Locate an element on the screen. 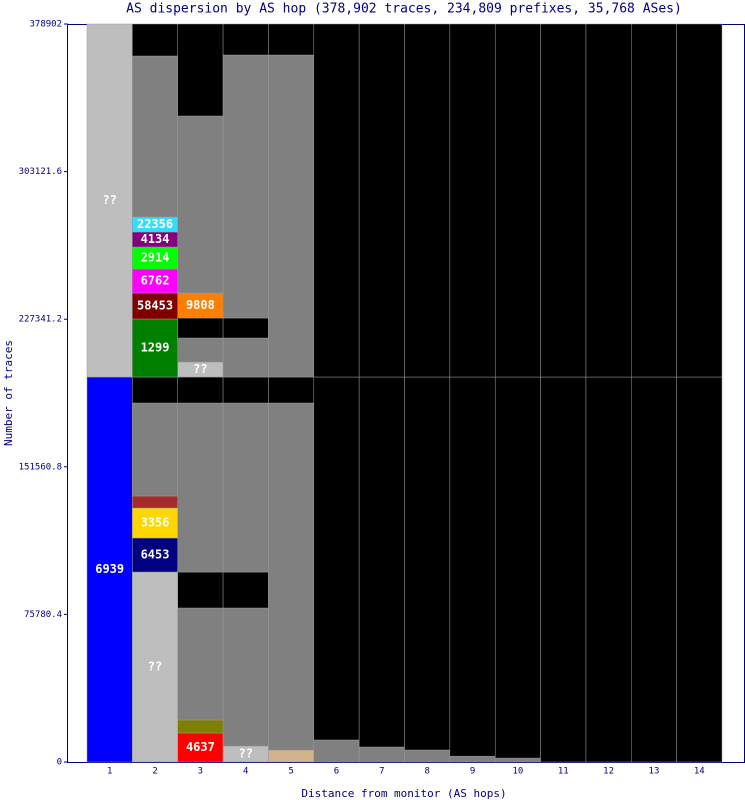  x-tick-label: 7 is located at coordinates (381, 772).